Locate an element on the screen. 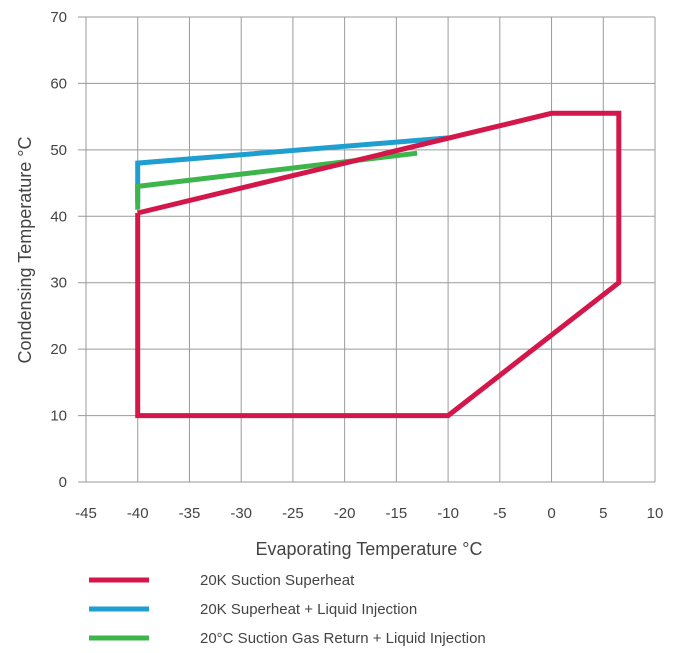  x-tick-label: -10 is located at coordinates (448, 513).